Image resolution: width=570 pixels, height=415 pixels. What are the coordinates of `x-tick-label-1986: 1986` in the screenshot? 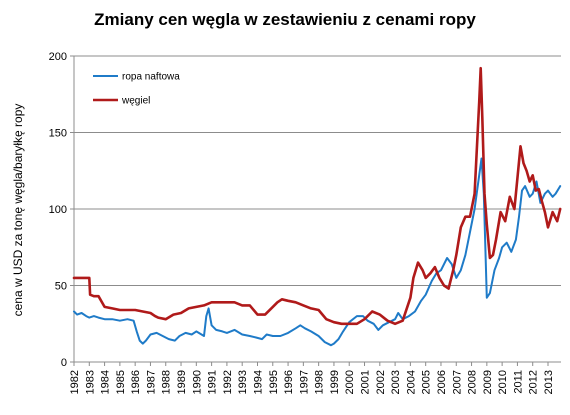 It's located at (136, 382).